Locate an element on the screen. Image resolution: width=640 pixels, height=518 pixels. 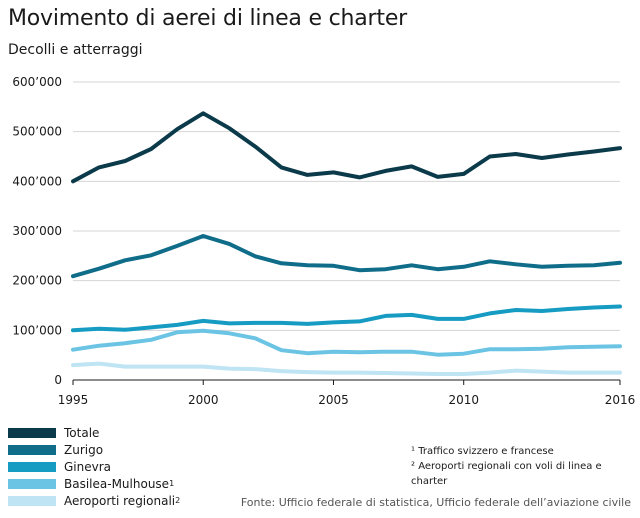
chart-title: Movimento di aerei di linea e charter is located at coordinates (207, 18).